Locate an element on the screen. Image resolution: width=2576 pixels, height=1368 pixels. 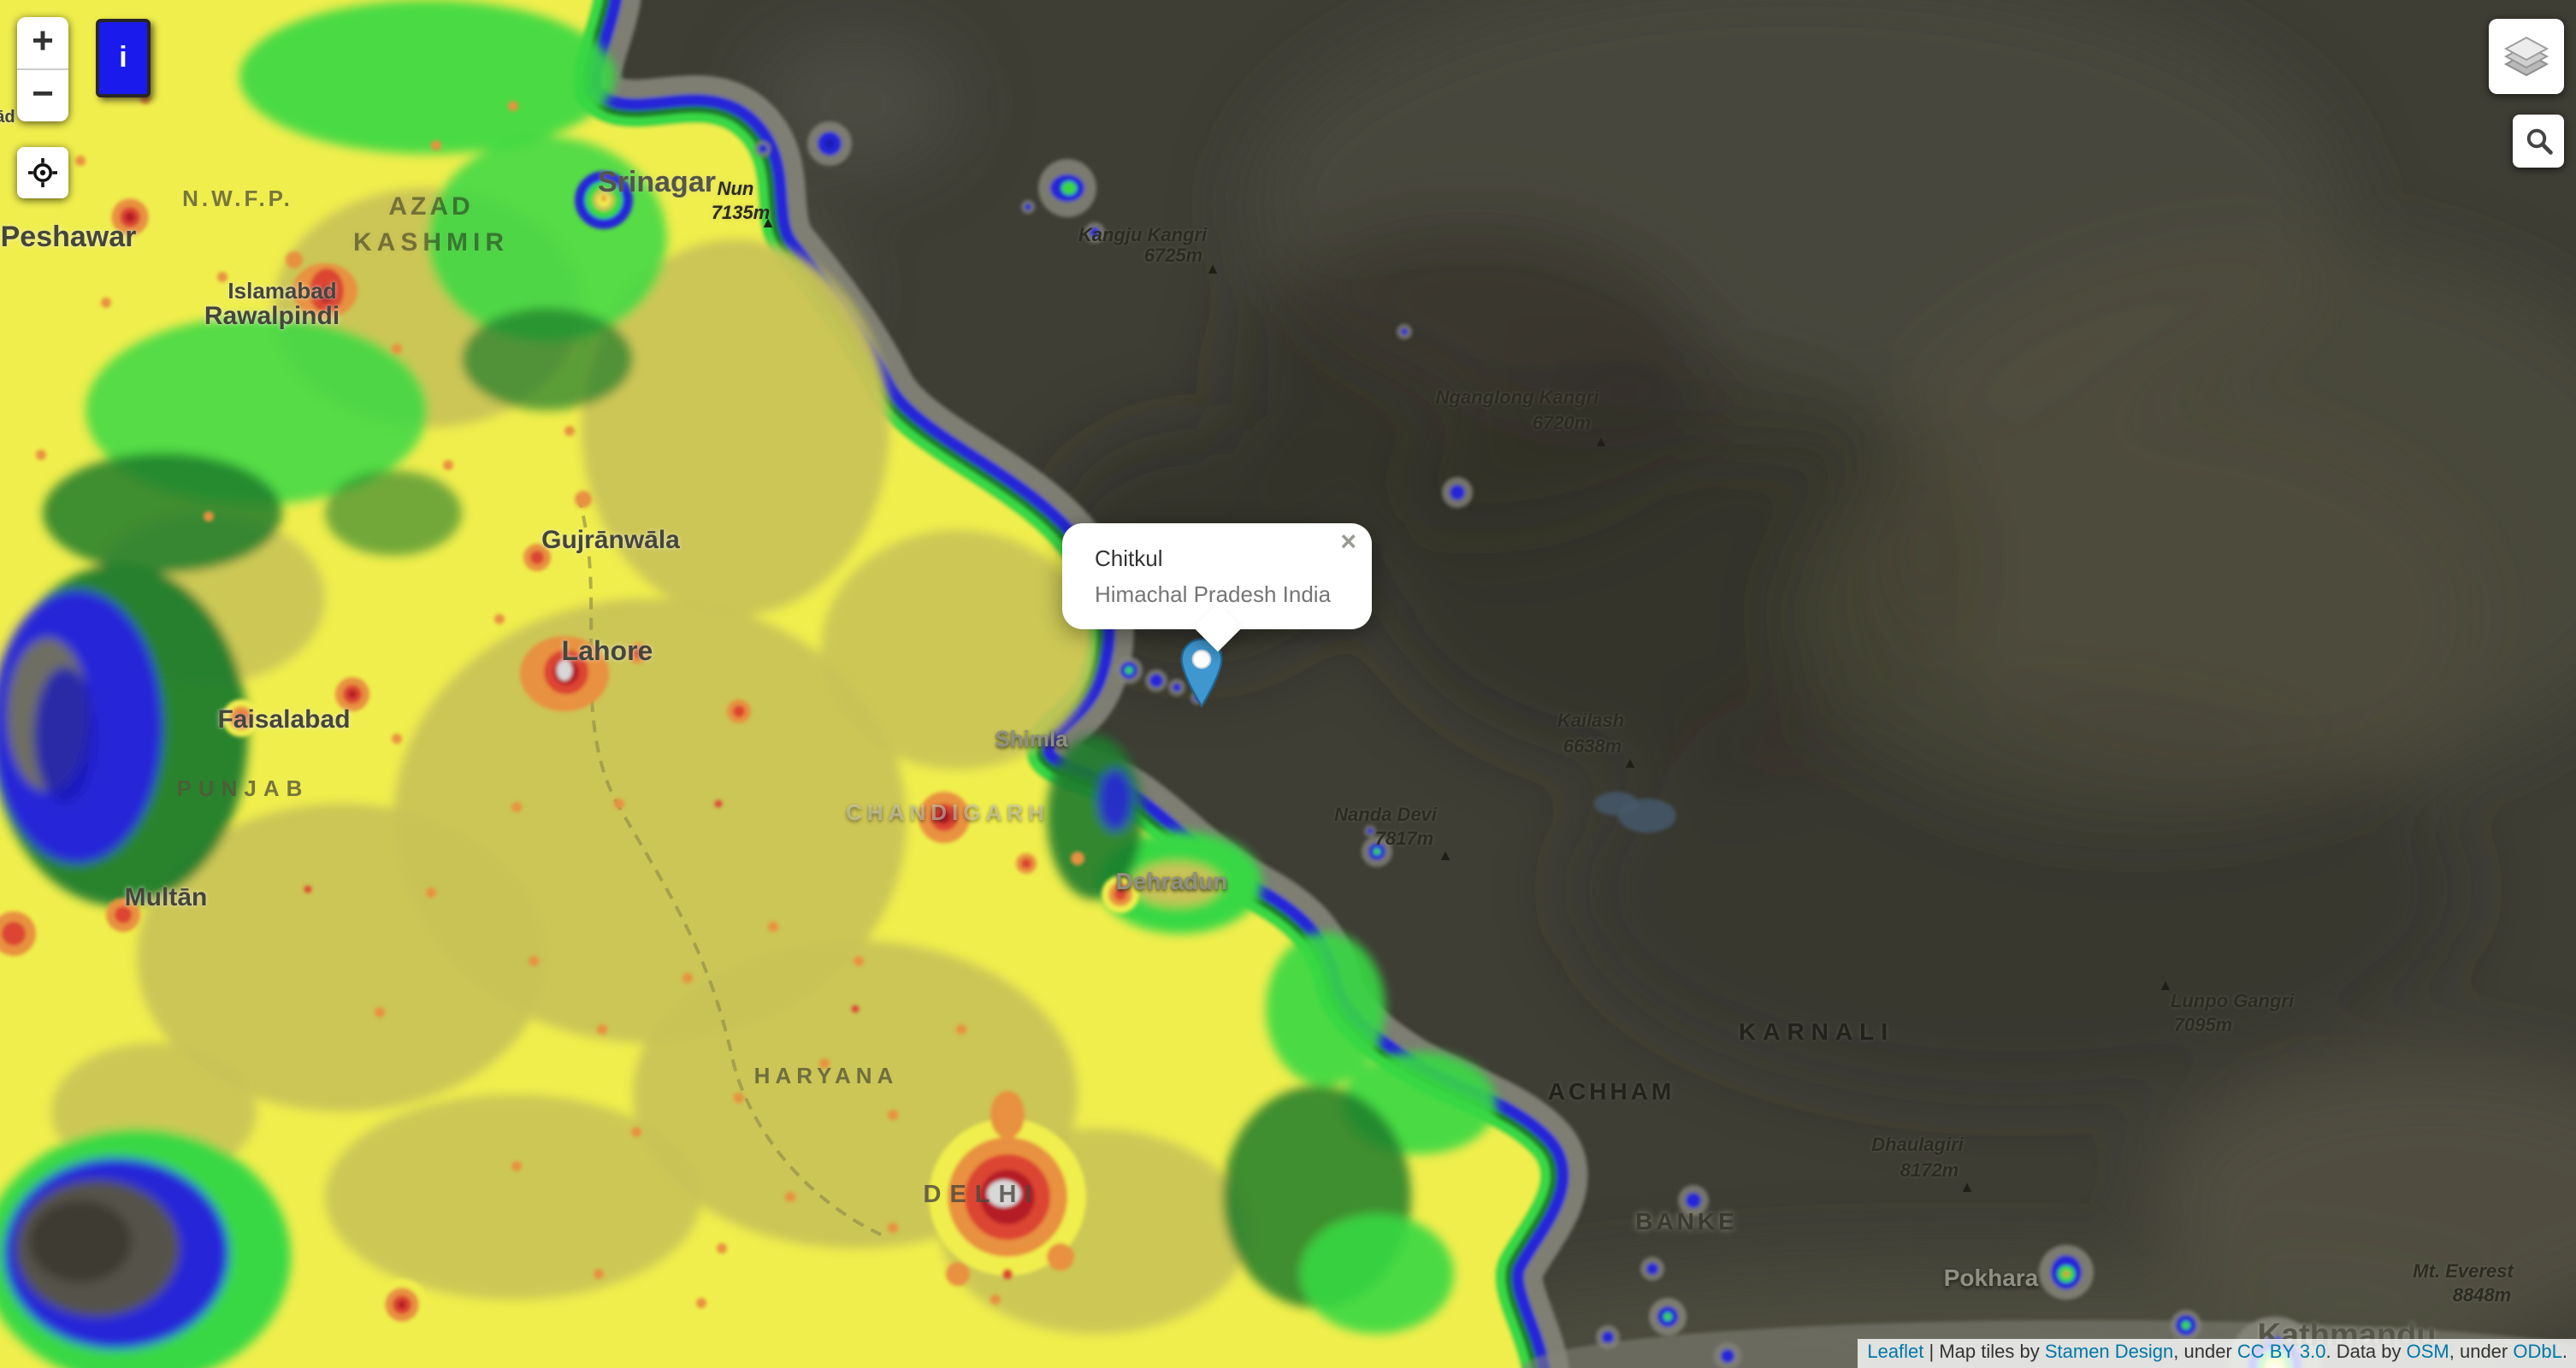
search-button is located at coordinates (2538, 141).